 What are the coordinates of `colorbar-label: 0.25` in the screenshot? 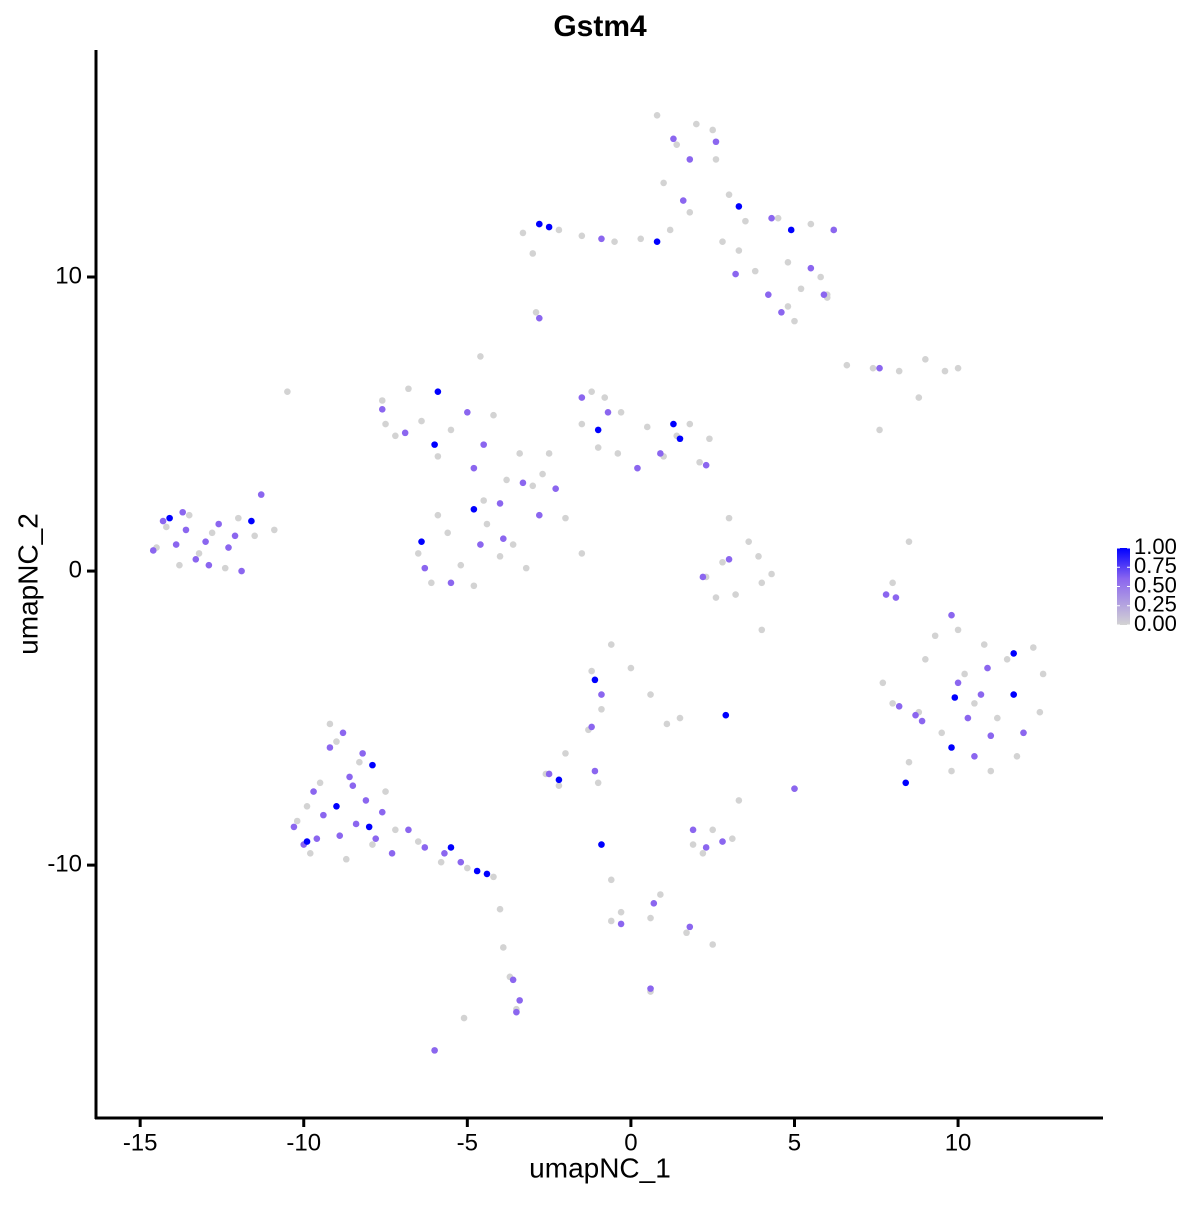 It's located at (1155, 604).